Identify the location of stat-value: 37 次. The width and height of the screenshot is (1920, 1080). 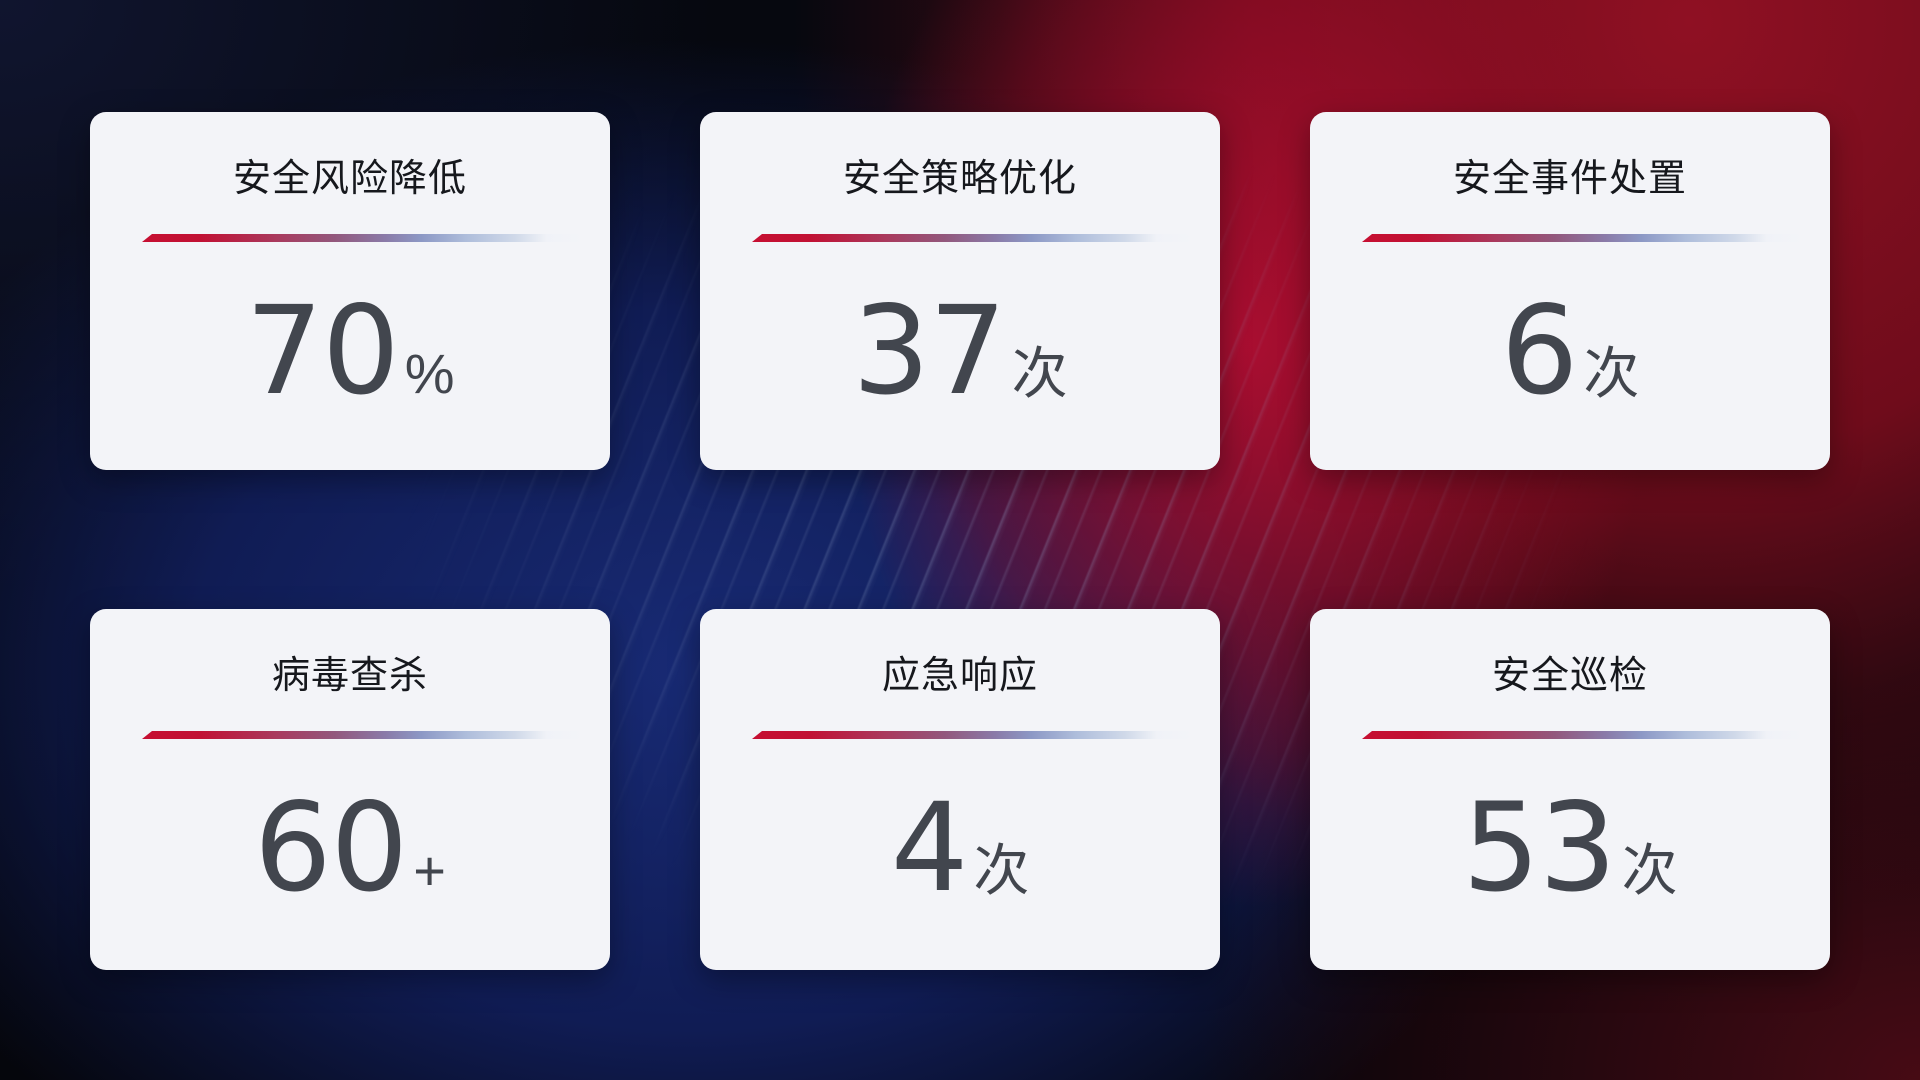
(960, 351).